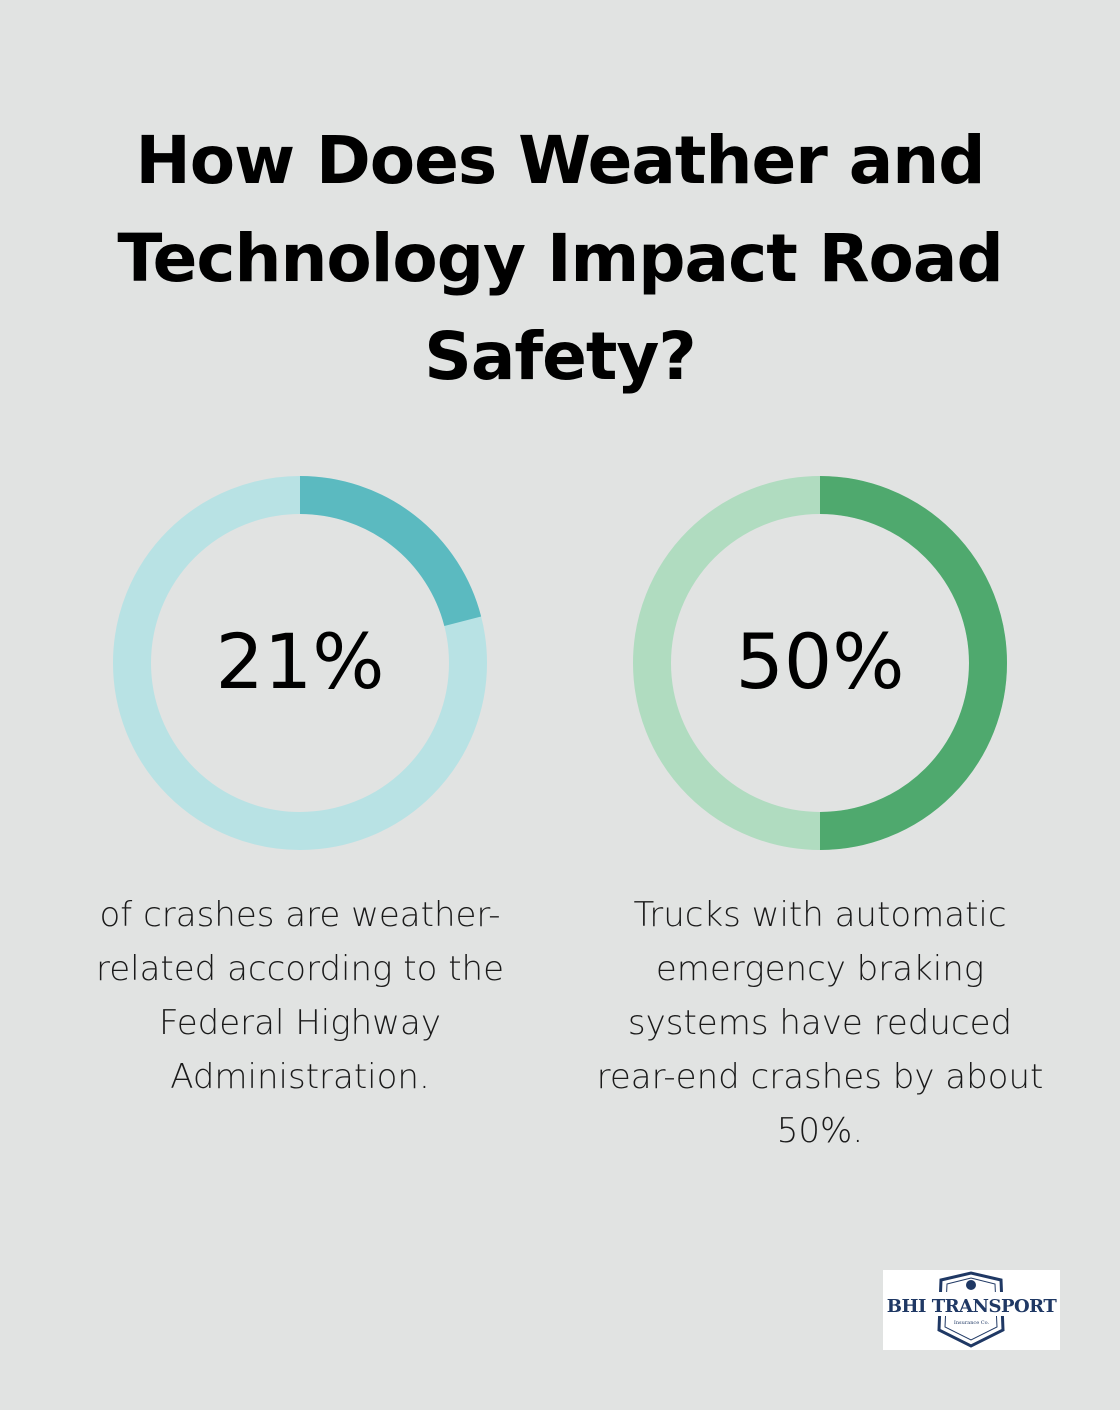  I want to click on donut-chart-weather, so click(300, 663).